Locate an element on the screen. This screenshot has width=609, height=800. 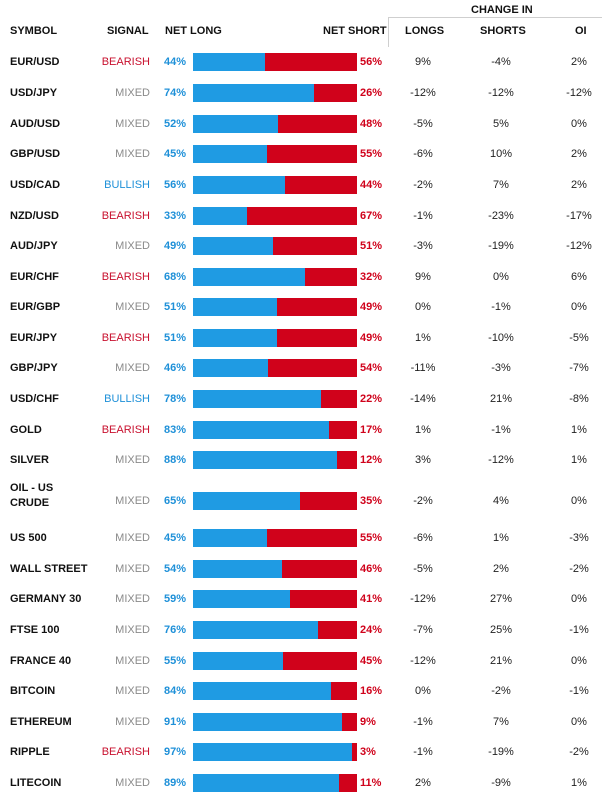
net-short-percent: 35% is located at coordinates (371, 501).